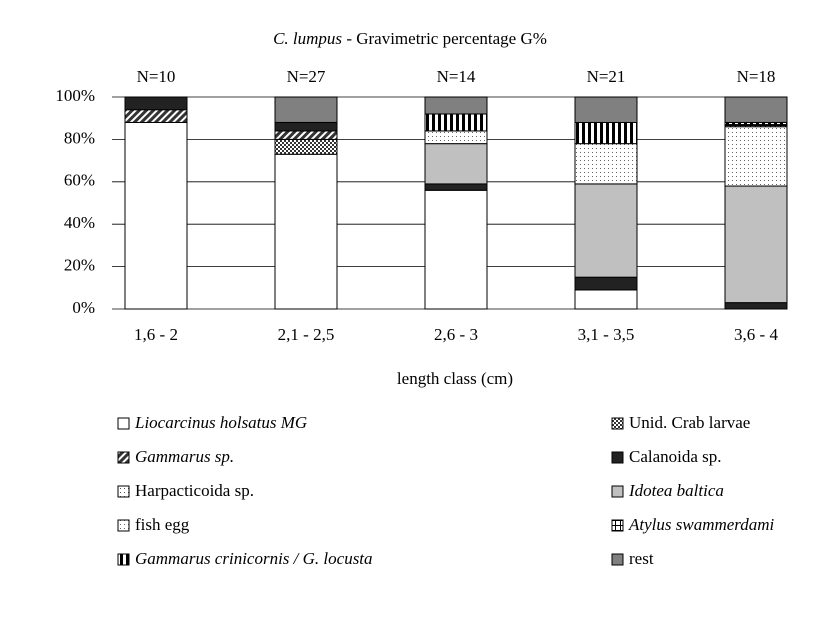 The width and height of the screenshot is (821, 632). What do you see at coordinates (307, 38) in the screenshot?
I see `title-species: C. lumpus` at bounding box center [307, 38].